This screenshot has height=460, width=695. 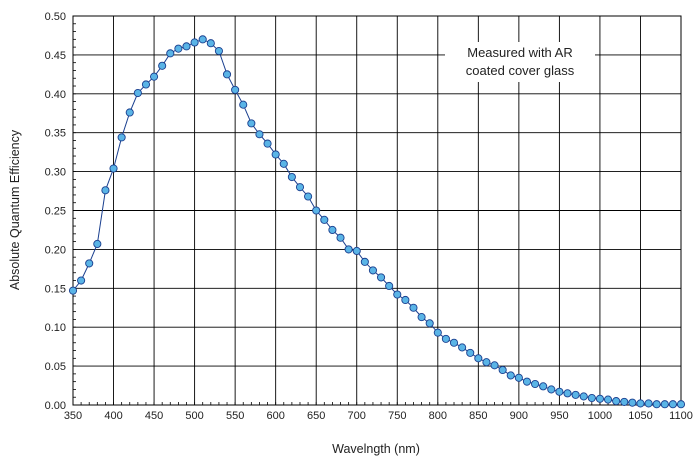 What do you see at coordinates (438, 416) in the screenshot?
I see `x-tick-label: 800` at bounding box center [438, 416].